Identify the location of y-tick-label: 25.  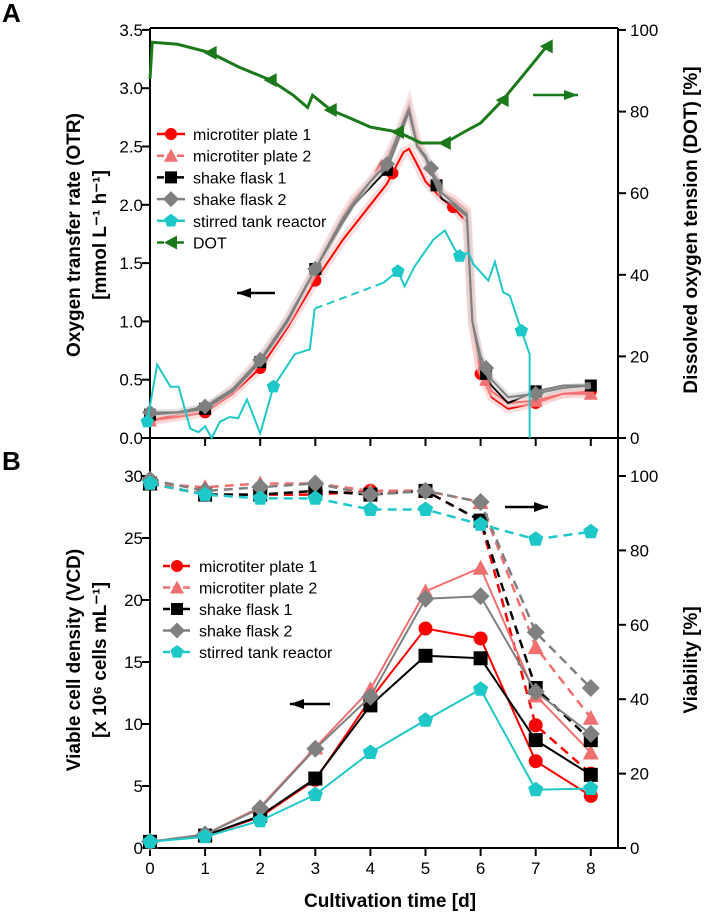
(133, 538).